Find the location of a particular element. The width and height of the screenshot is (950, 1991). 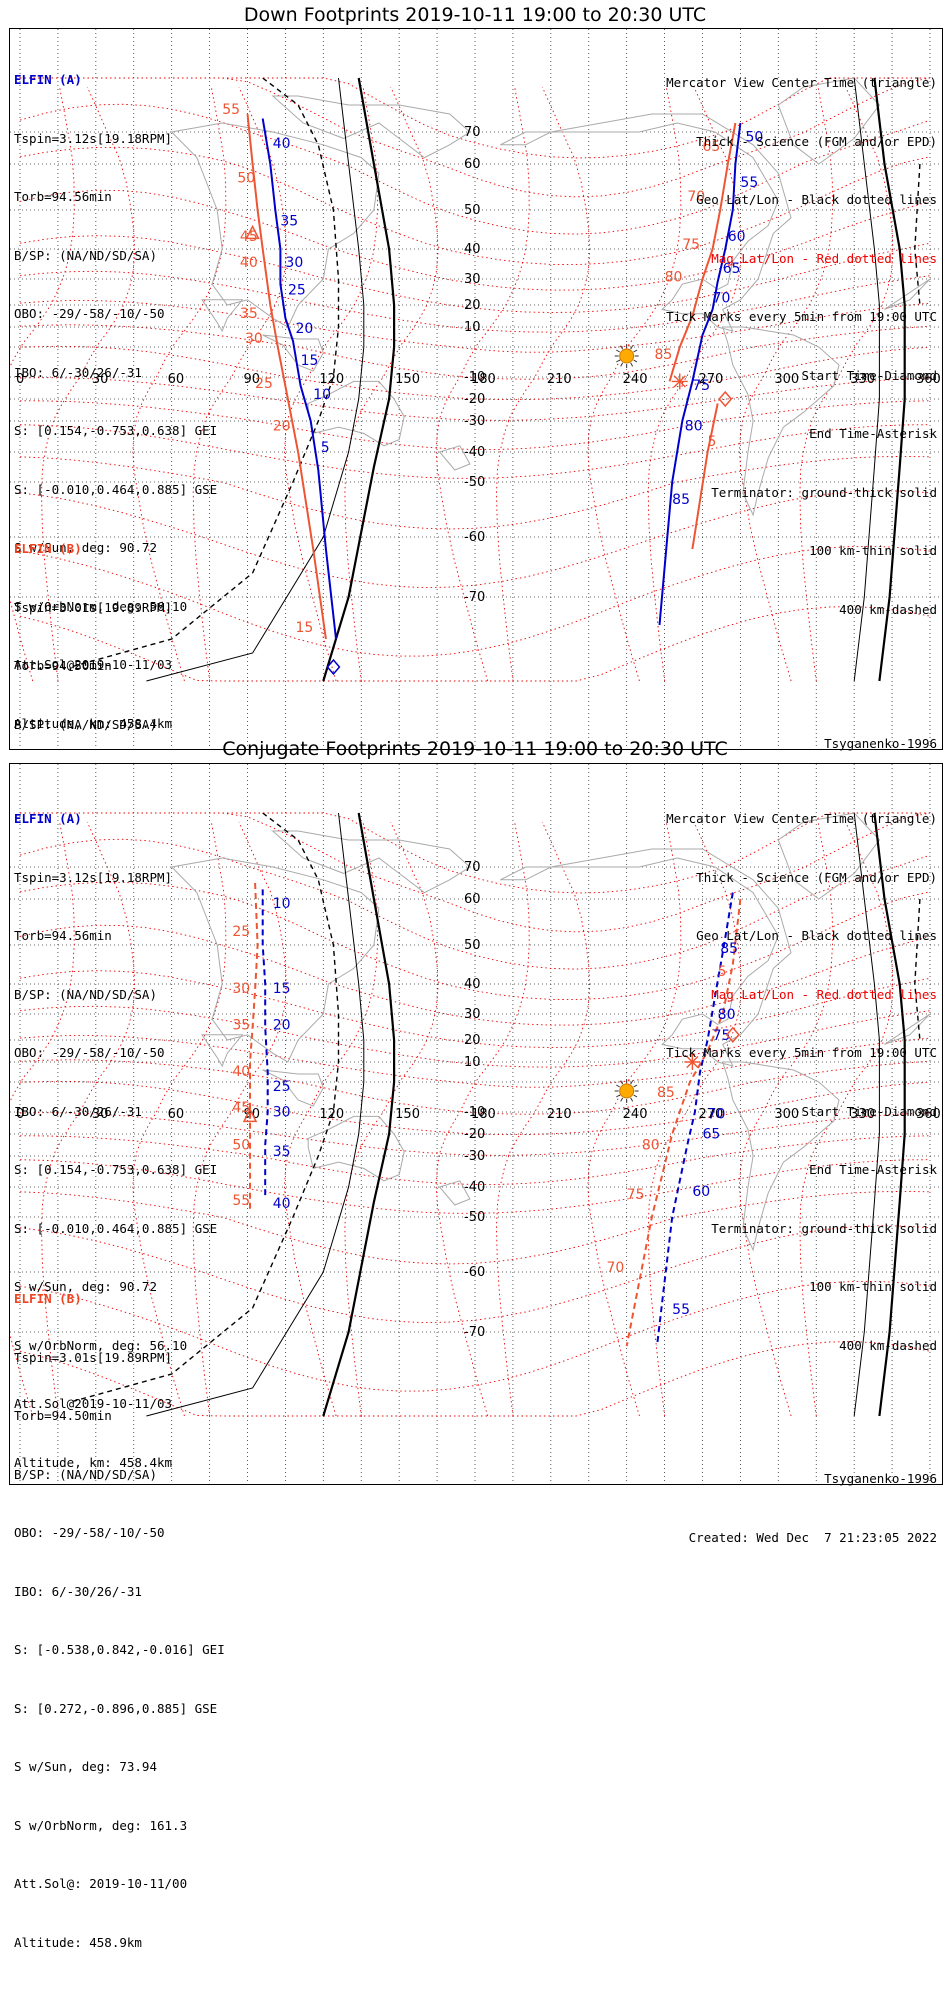

elfin-b-tick-label: 85 is located at coordinates (663, 355).